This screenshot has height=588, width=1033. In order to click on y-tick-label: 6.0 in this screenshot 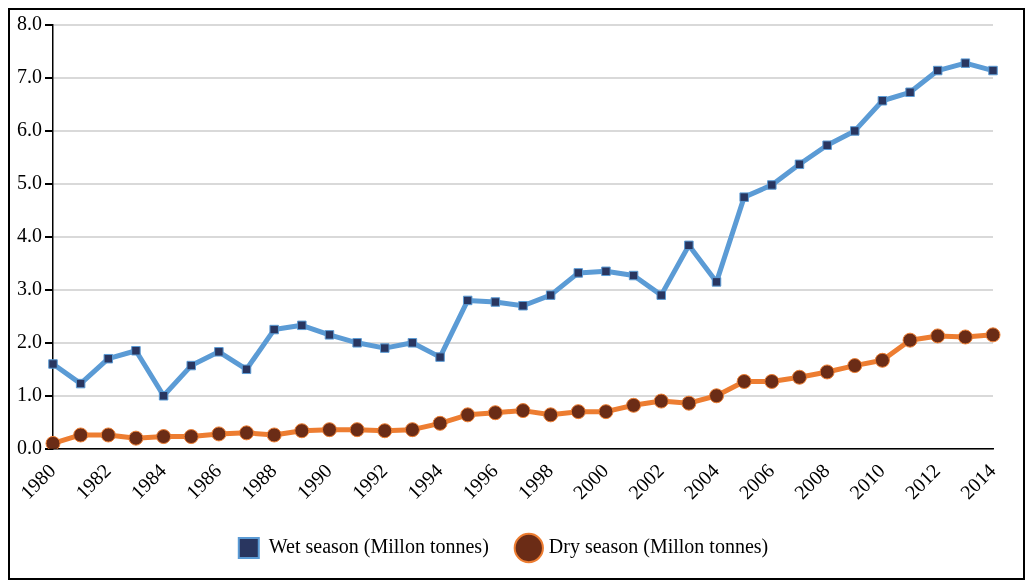, I will do `click(29, 129)`.